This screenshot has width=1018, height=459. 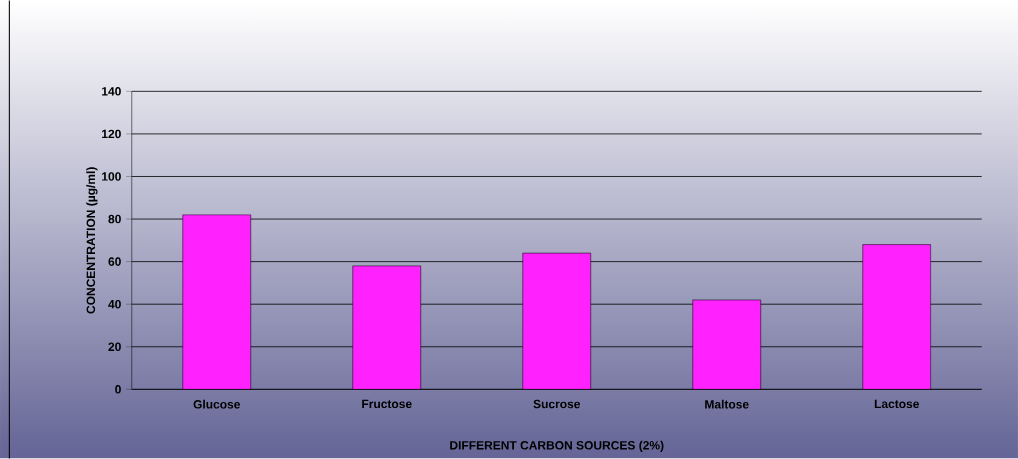 I want to click on y-tick-label: 100, so click(x=111, y=176).